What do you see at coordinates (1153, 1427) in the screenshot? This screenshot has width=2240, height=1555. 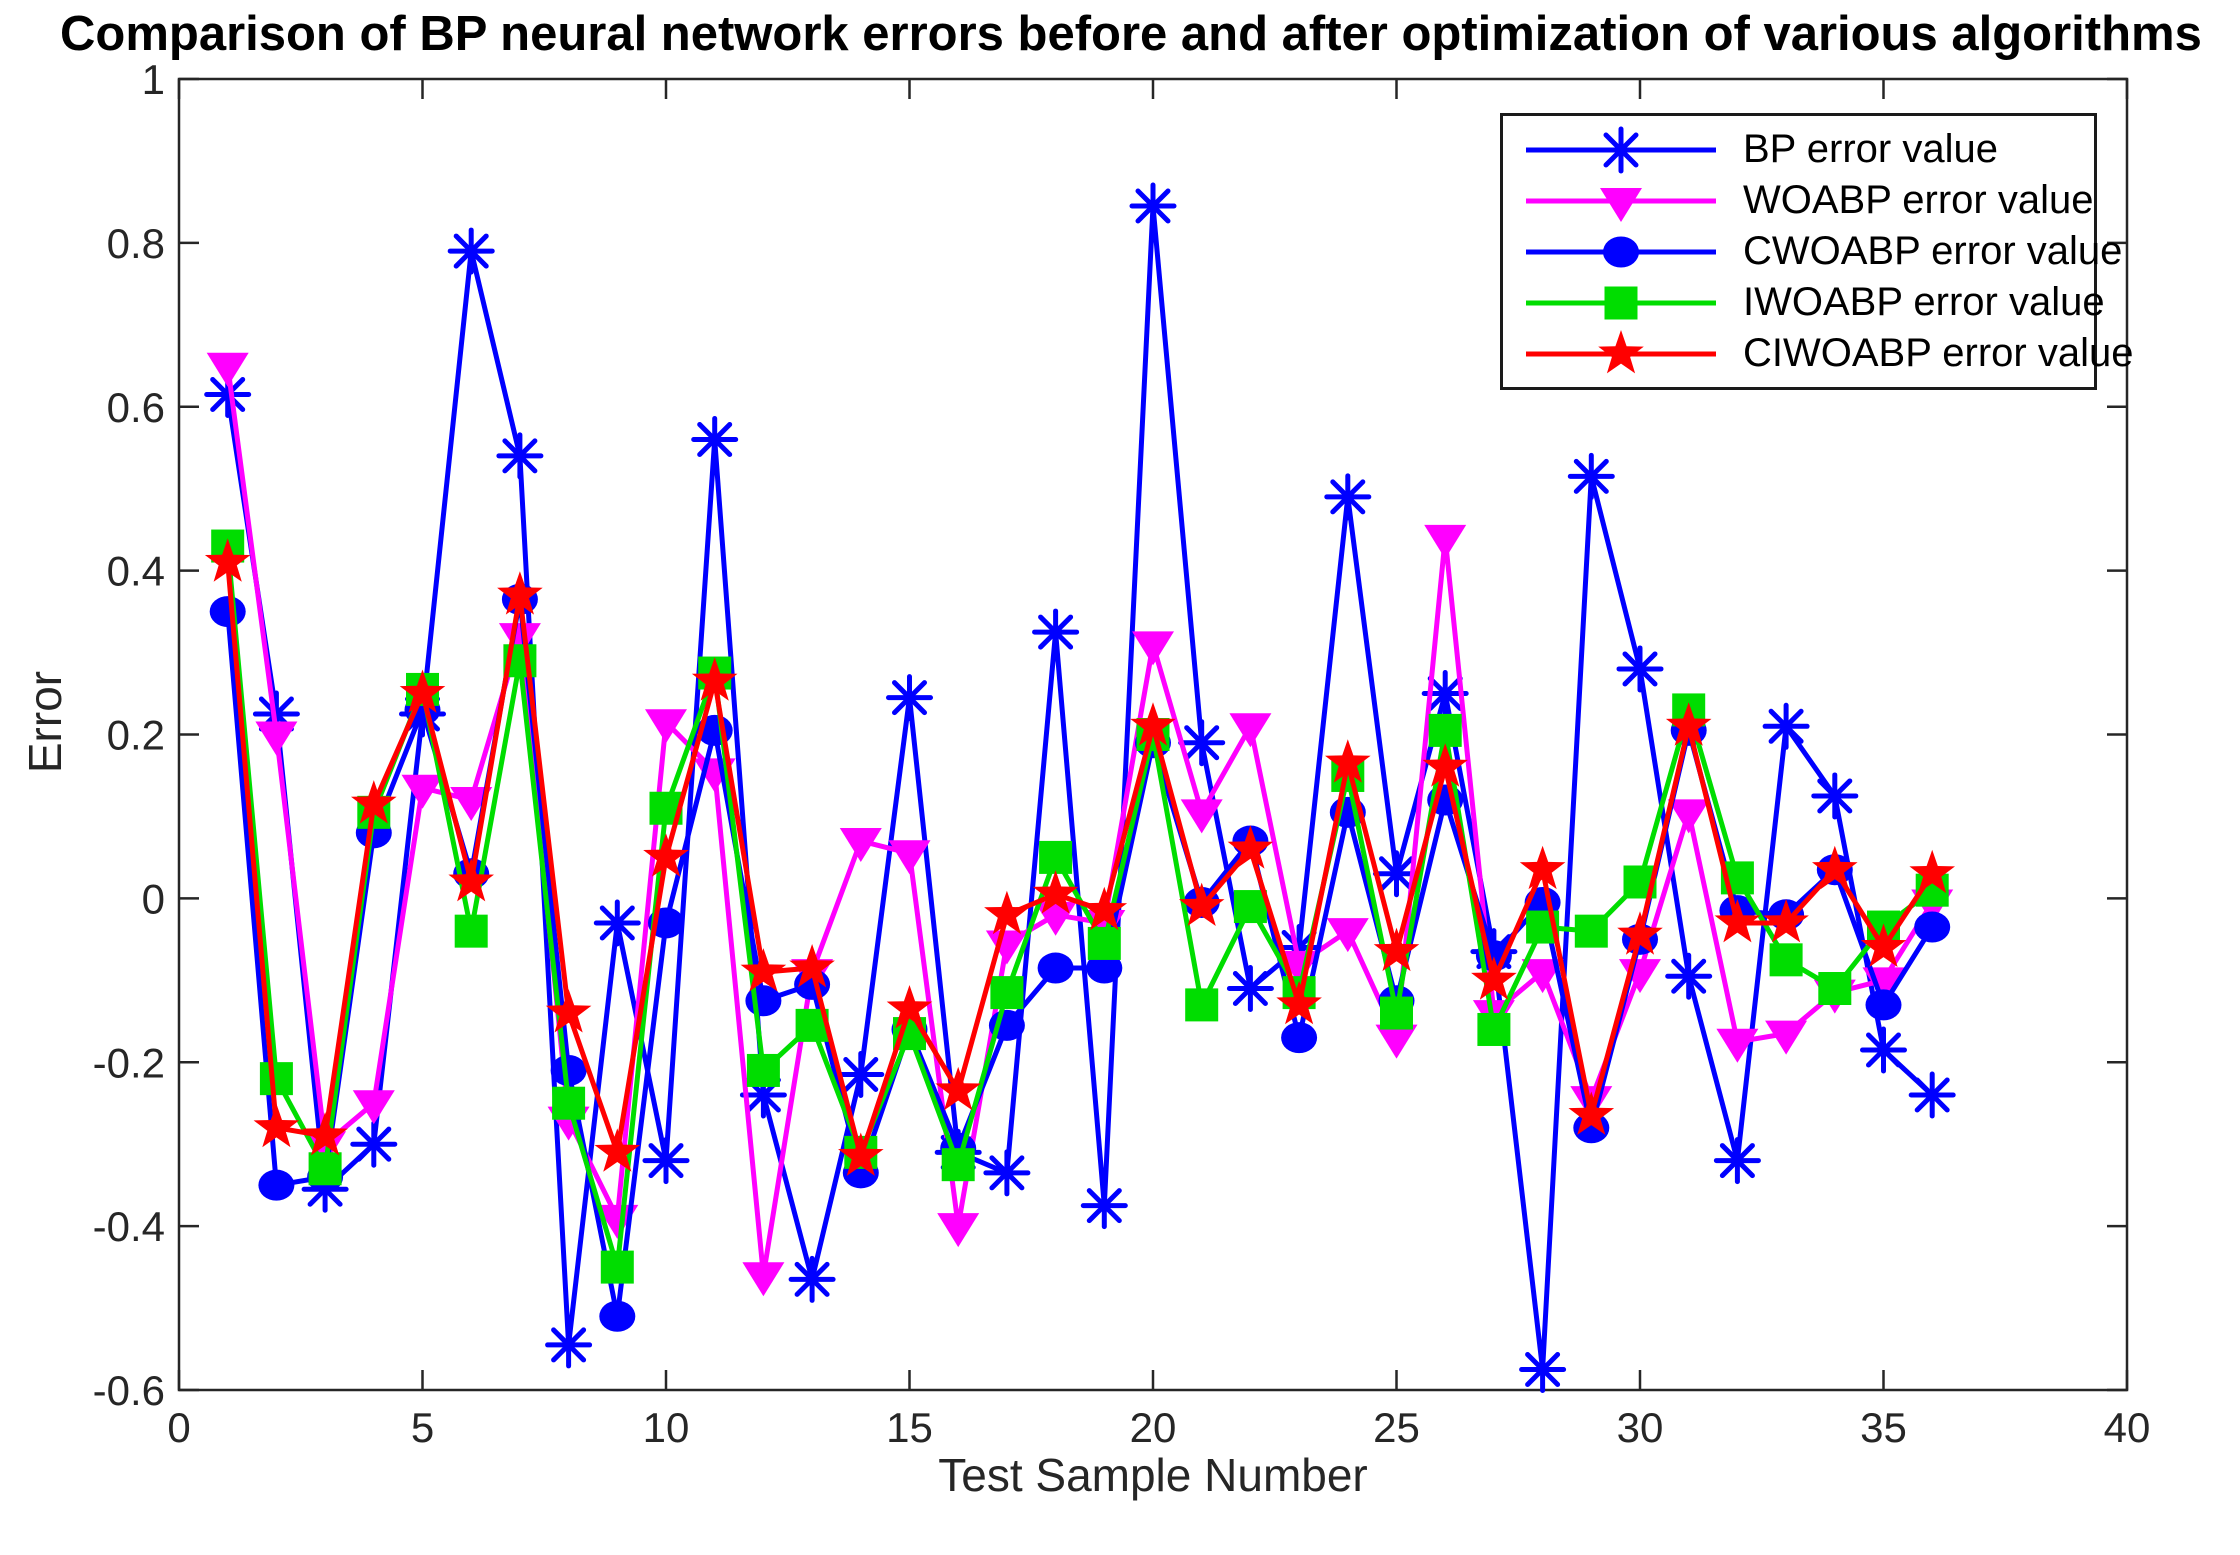 I see `x-tick-label: 20` at bounding box center [1153, 1427].